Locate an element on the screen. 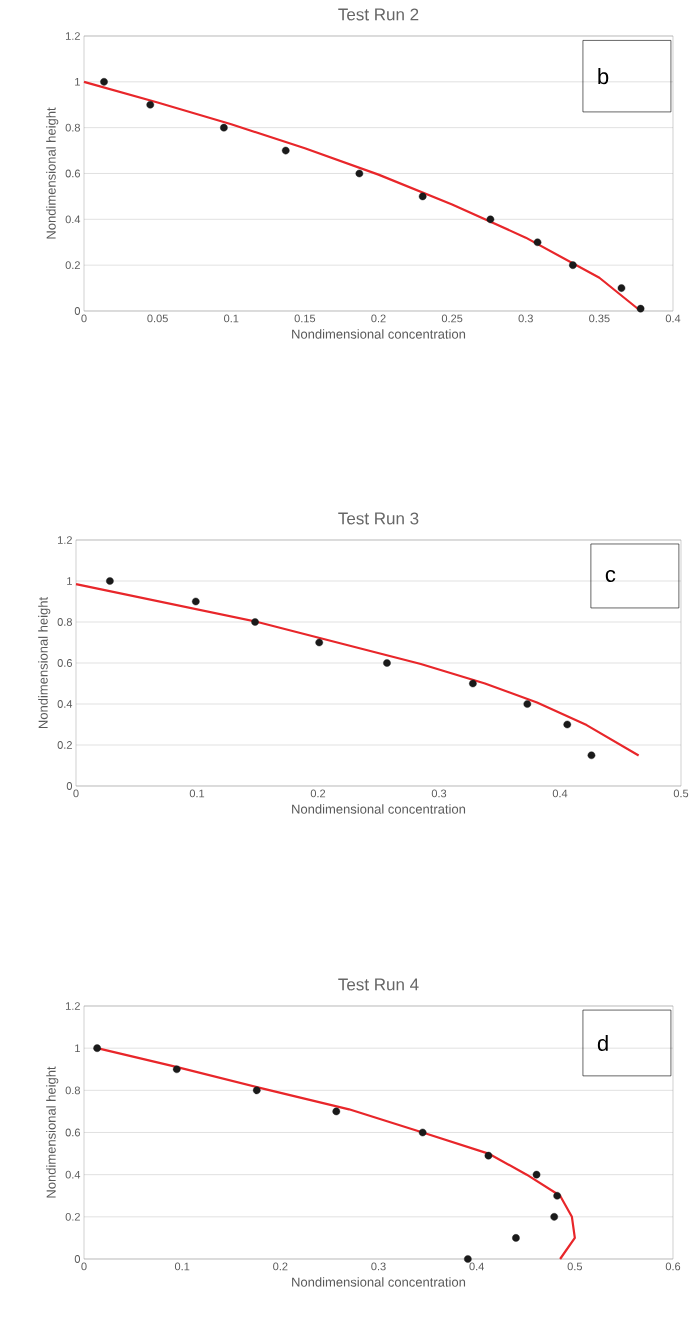 The height and width of the screenshot is (1328, 694). annotation: b is located at coordinates (603, 76).